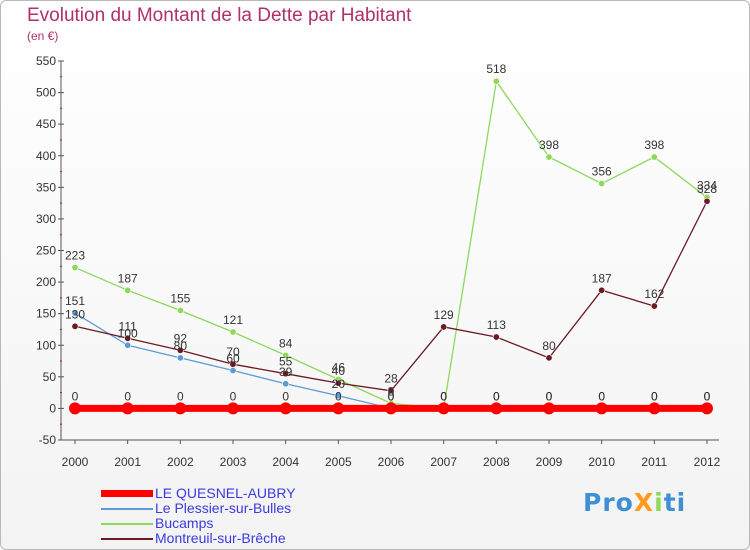 This screenshot has height=550, width=750. I want to click on y-tick-label: 350, so click(46, 187).